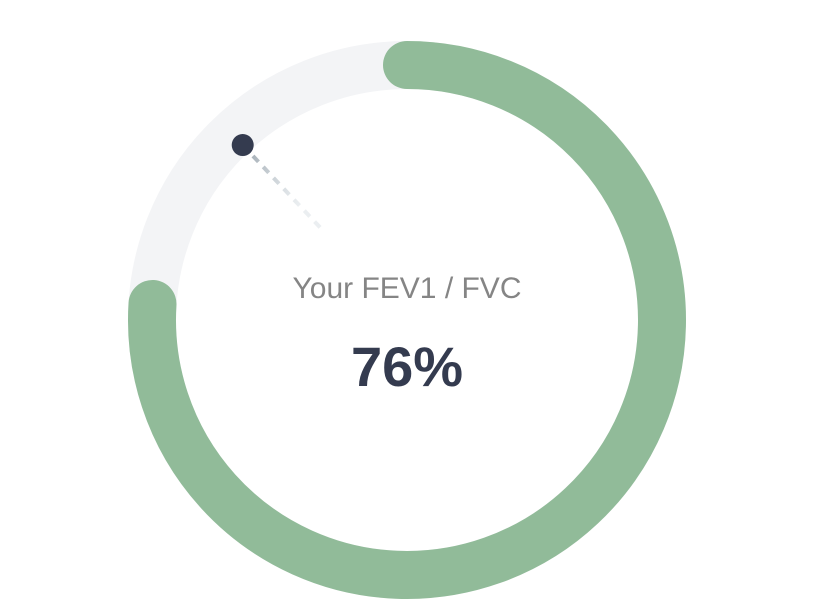  Describe the element at coordinates (407, 366) in the screenshot. I see `gauge-value: 76%` at that location.